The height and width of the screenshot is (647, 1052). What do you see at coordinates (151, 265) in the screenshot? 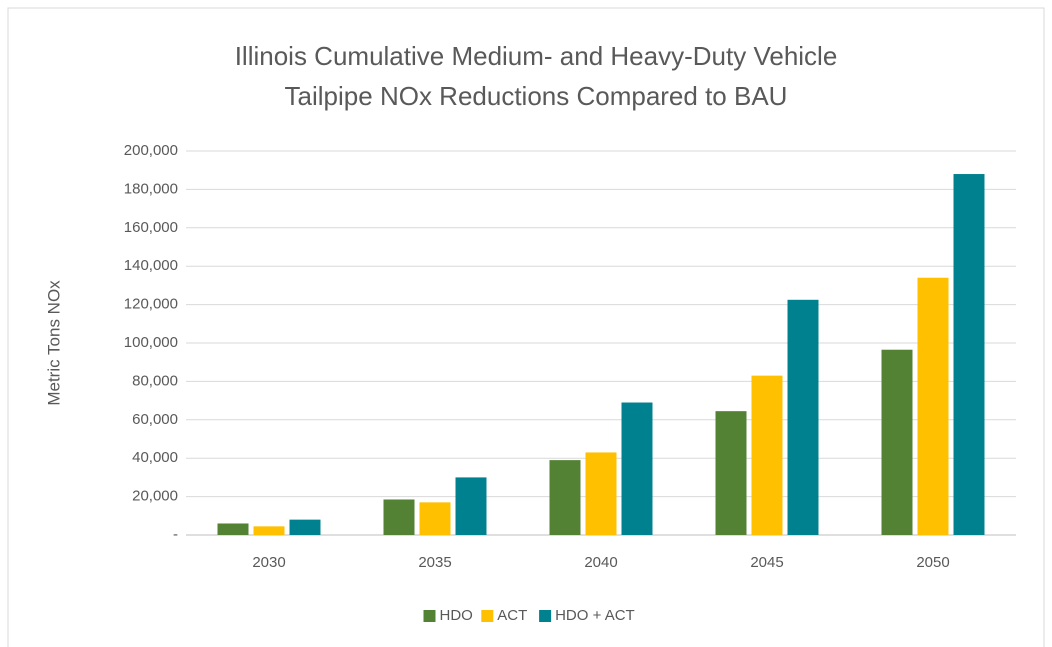
I see `y-tick-label: 140,000` at bounding box center [151, 265].